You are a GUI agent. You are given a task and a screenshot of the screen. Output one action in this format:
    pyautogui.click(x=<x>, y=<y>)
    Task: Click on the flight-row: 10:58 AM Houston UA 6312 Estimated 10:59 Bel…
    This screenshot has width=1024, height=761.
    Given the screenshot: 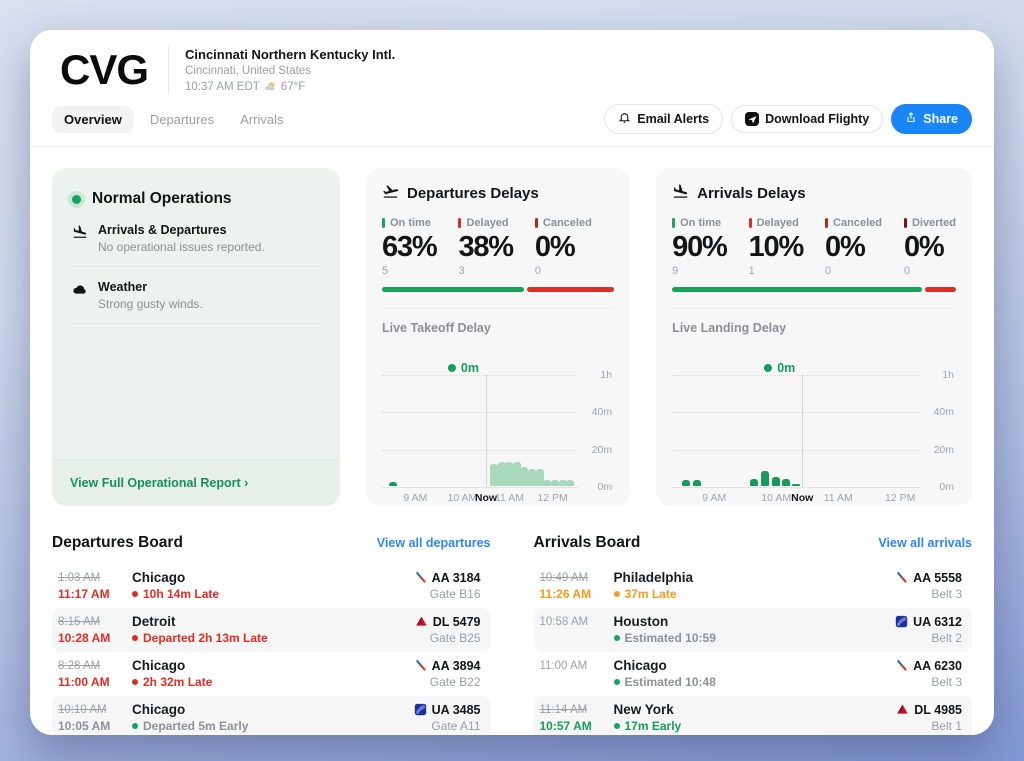 What is the action you would take?
    pyautogui.click(x=752, y=630)
    